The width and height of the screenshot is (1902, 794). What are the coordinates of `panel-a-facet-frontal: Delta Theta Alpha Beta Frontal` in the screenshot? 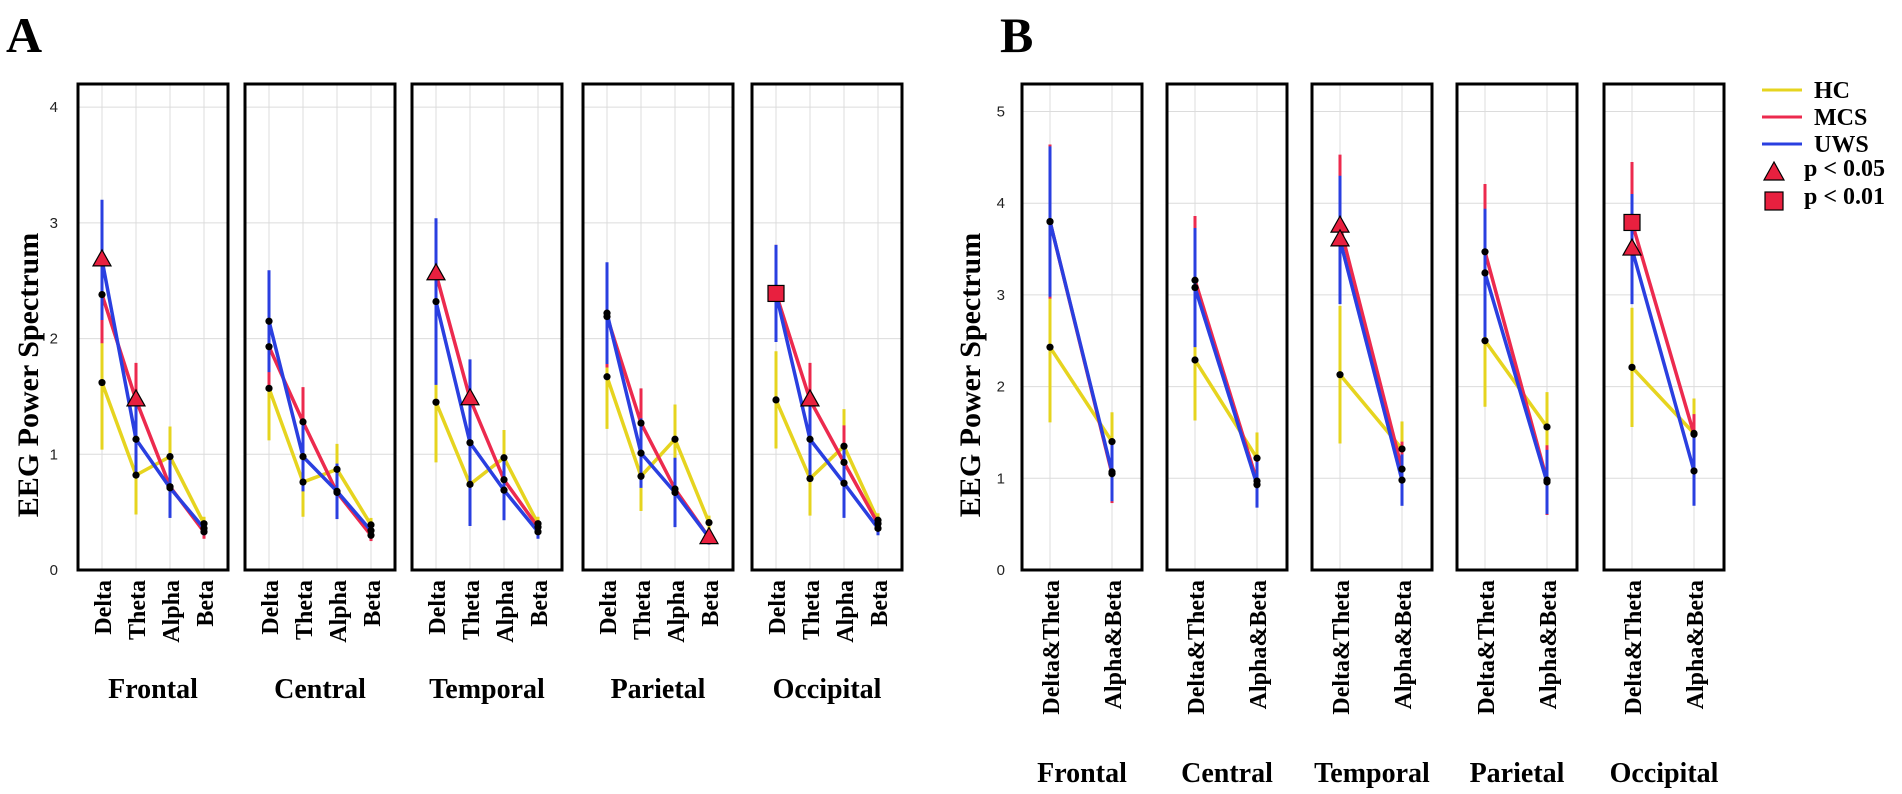 It's located at (153, 393).